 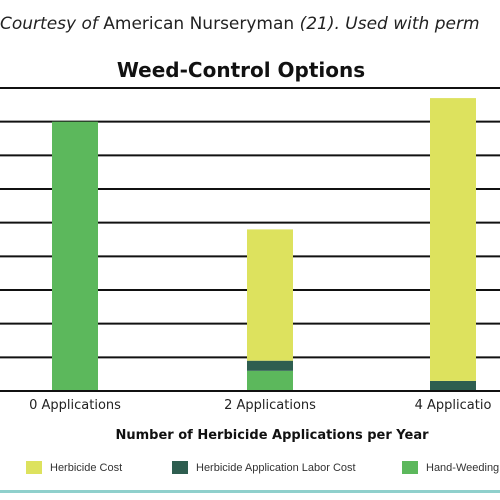 What do you see at coordinates (410, 467) in the screenshot?
I see `legend-swatch-hand-weeding` at bounding box center [410, 467].